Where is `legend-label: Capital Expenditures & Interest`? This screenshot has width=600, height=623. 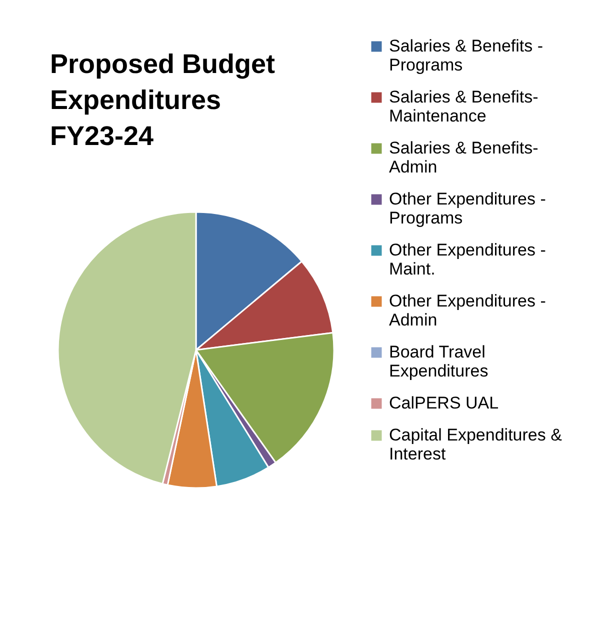 legend-label: Capital Expenditures & Interest is located at coordinates (476, 445).